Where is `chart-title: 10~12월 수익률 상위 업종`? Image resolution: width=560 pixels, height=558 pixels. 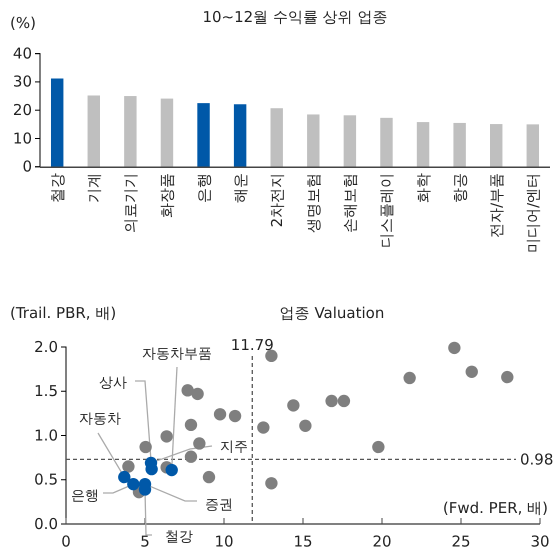 chart-title: 10~12월 수익률 상위 업종 is located at coordinates (295, 17).